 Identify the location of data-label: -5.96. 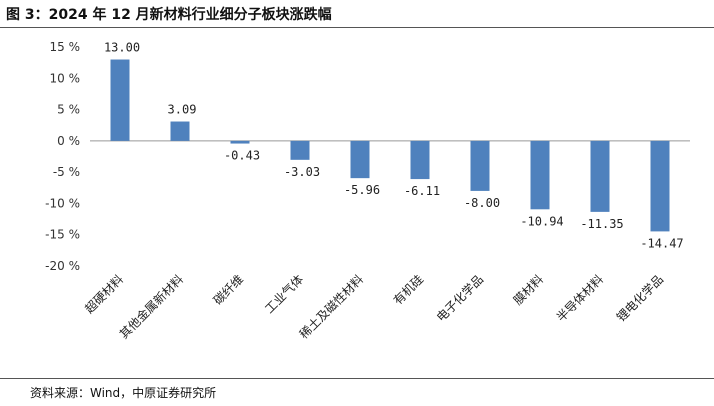
(362, 190).